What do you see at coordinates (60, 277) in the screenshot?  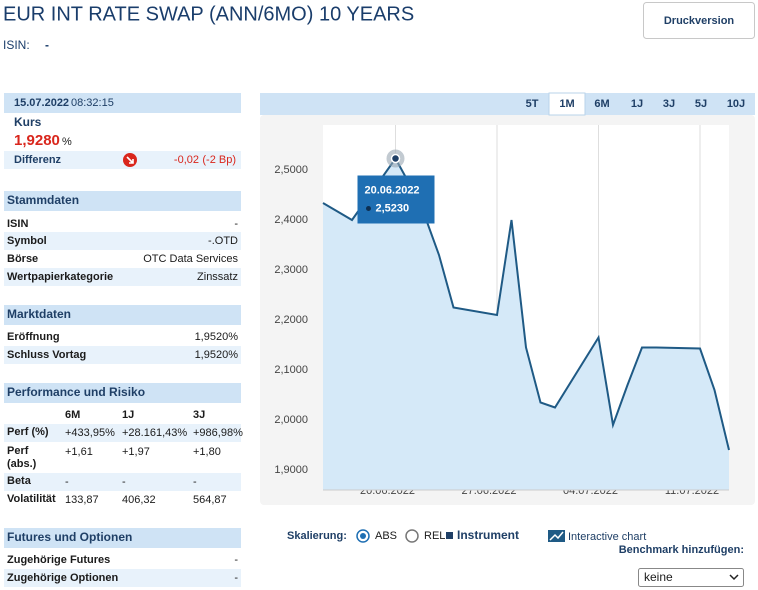 I see `row-label: Wertpapierkategorie` at bounding box center [60, 277].